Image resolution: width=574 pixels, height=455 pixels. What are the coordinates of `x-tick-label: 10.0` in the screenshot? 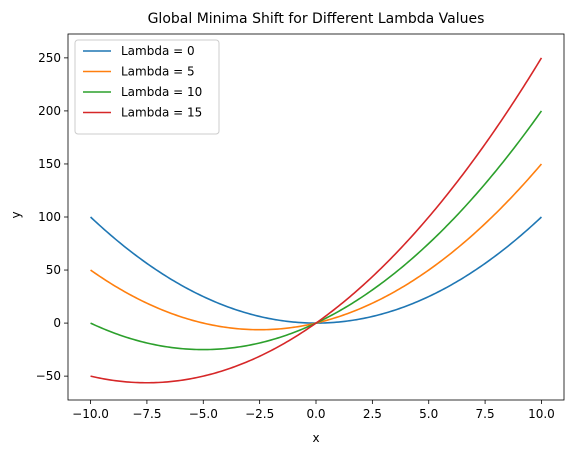 It's located at (541, 414).